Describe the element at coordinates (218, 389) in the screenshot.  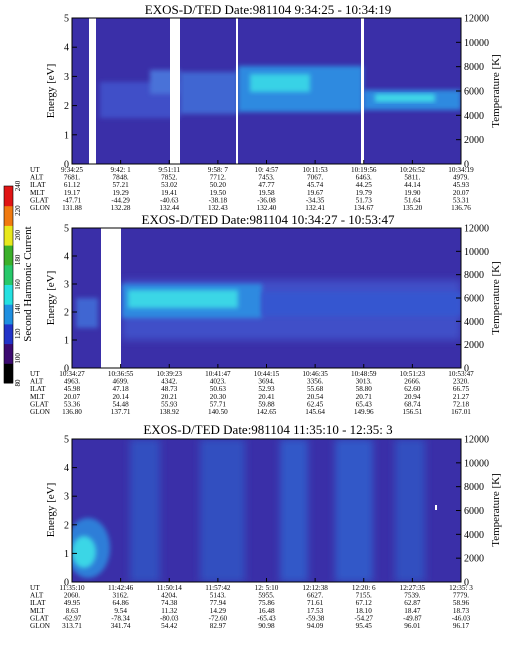
I see `panel-2-table-cell: 50.63` at that location.